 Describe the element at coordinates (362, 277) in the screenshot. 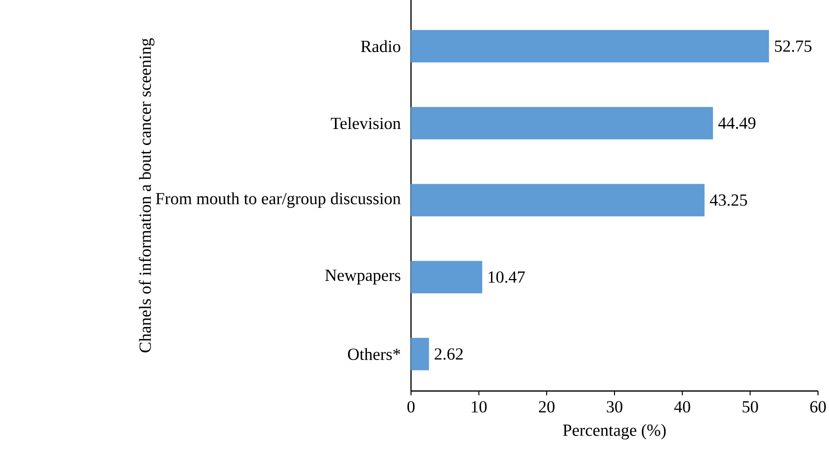

I see `y-tick-label: Newpapers` at that location.